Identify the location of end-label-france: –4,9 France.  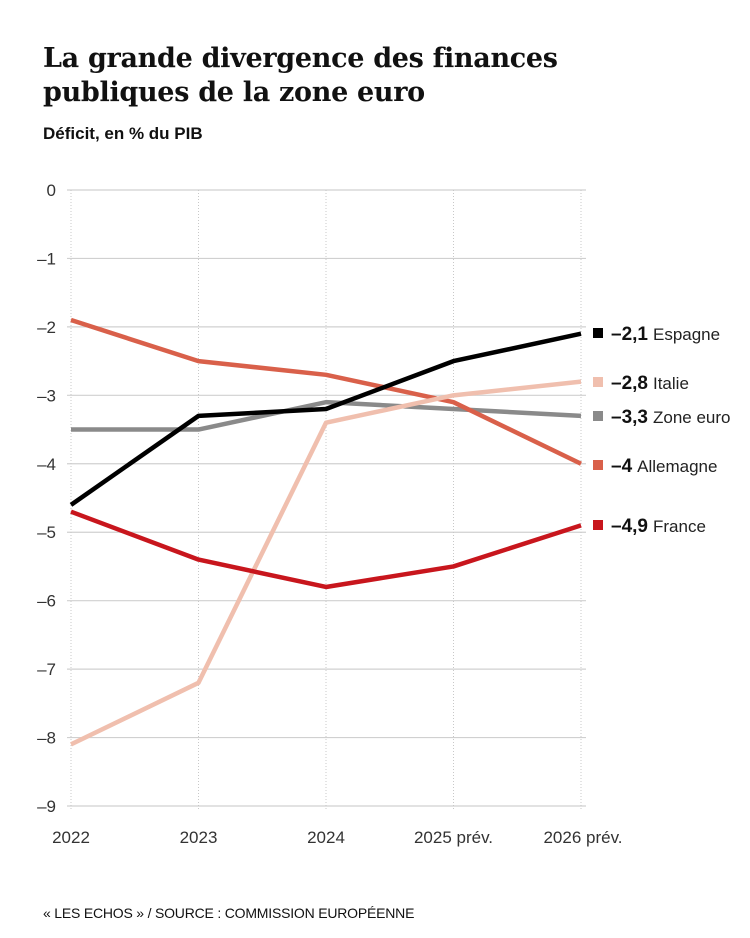
(658, 526).